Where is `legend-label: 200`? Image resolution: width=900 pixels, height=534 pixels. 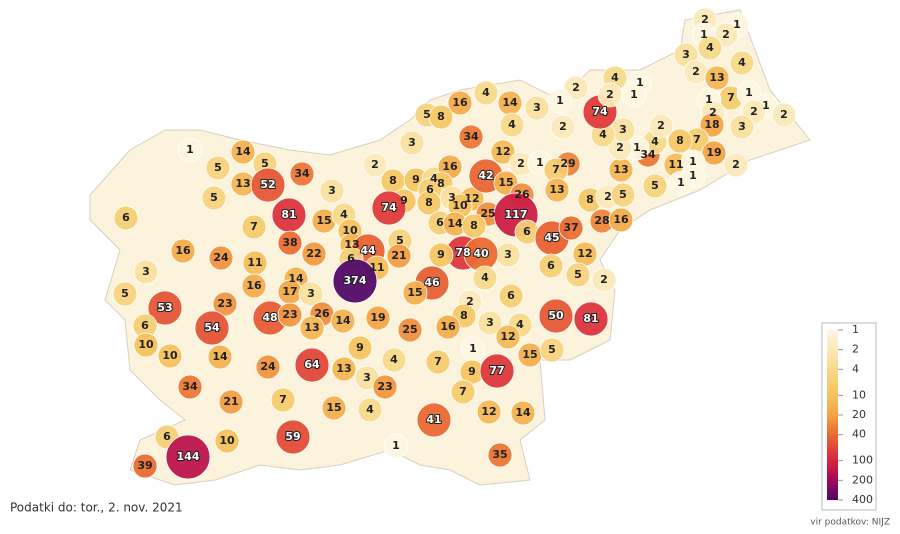
legend-label: 200 is located at coordinates (862, 479).